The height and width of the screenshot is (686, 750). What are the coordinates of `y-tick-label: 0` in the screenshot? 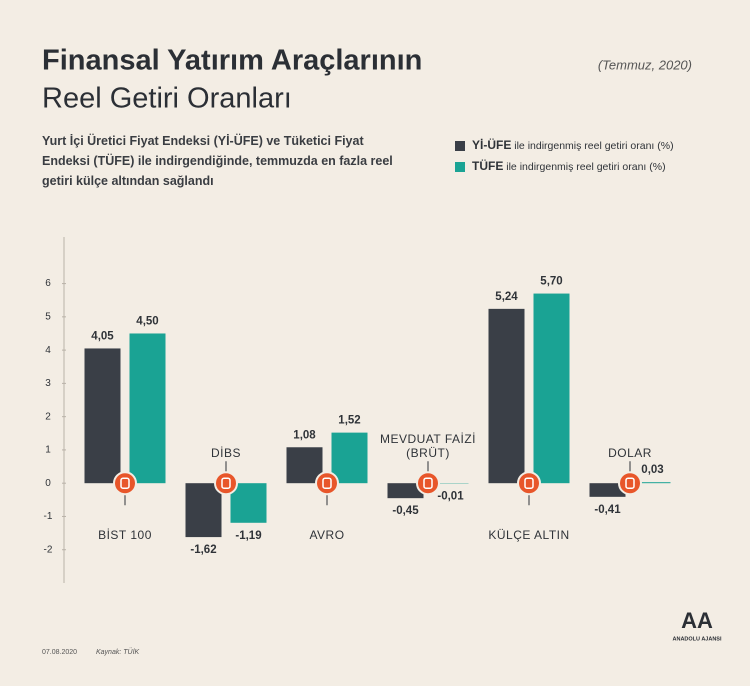 It's located at (48, 483).